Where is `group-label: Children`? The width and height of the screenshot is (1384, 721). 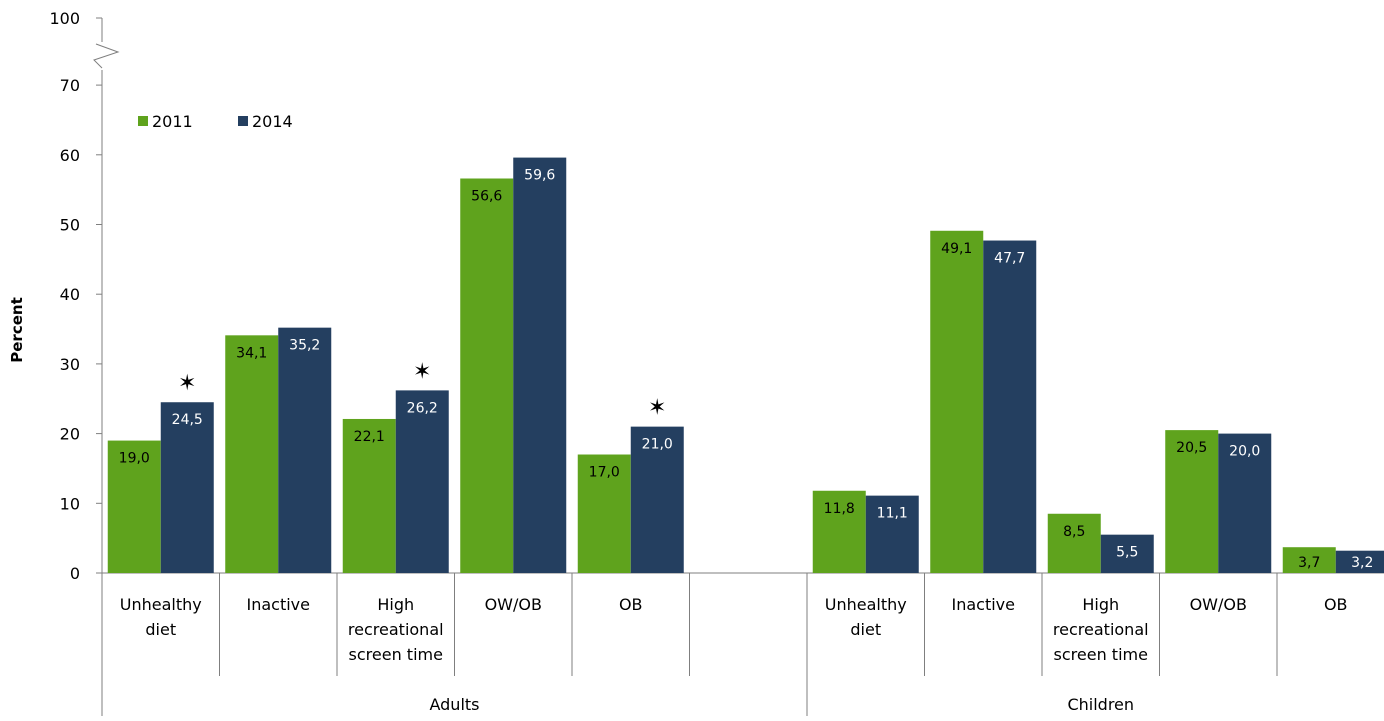 group-label: Children is located at coordinates (1100, 704).